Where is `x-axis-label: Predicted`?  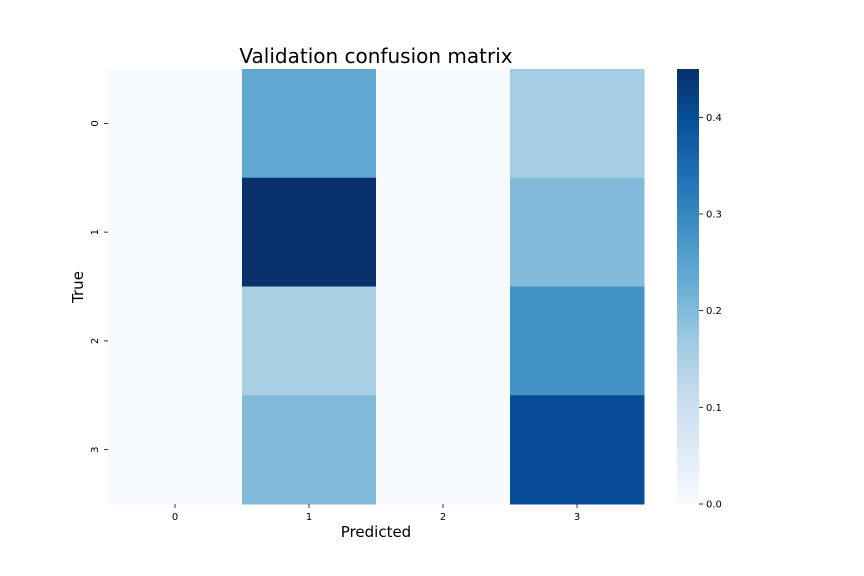 x-axis-label: Predicted is located at coordinates (376, 532).